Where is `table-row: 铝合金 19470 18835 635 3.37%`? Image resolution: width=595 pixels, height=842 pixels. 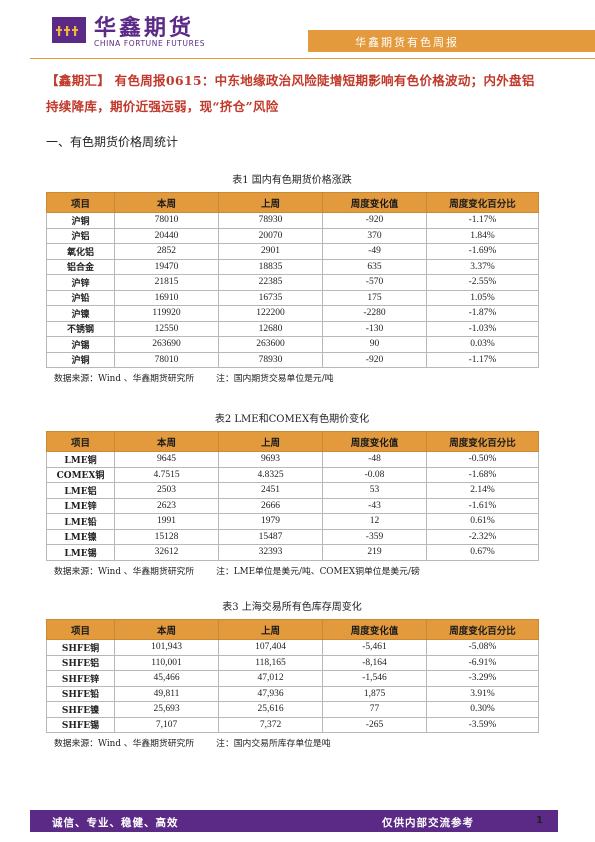 table-row: 铝合金 19470 18835 635 3.37% is located at coordinates (292, 266).